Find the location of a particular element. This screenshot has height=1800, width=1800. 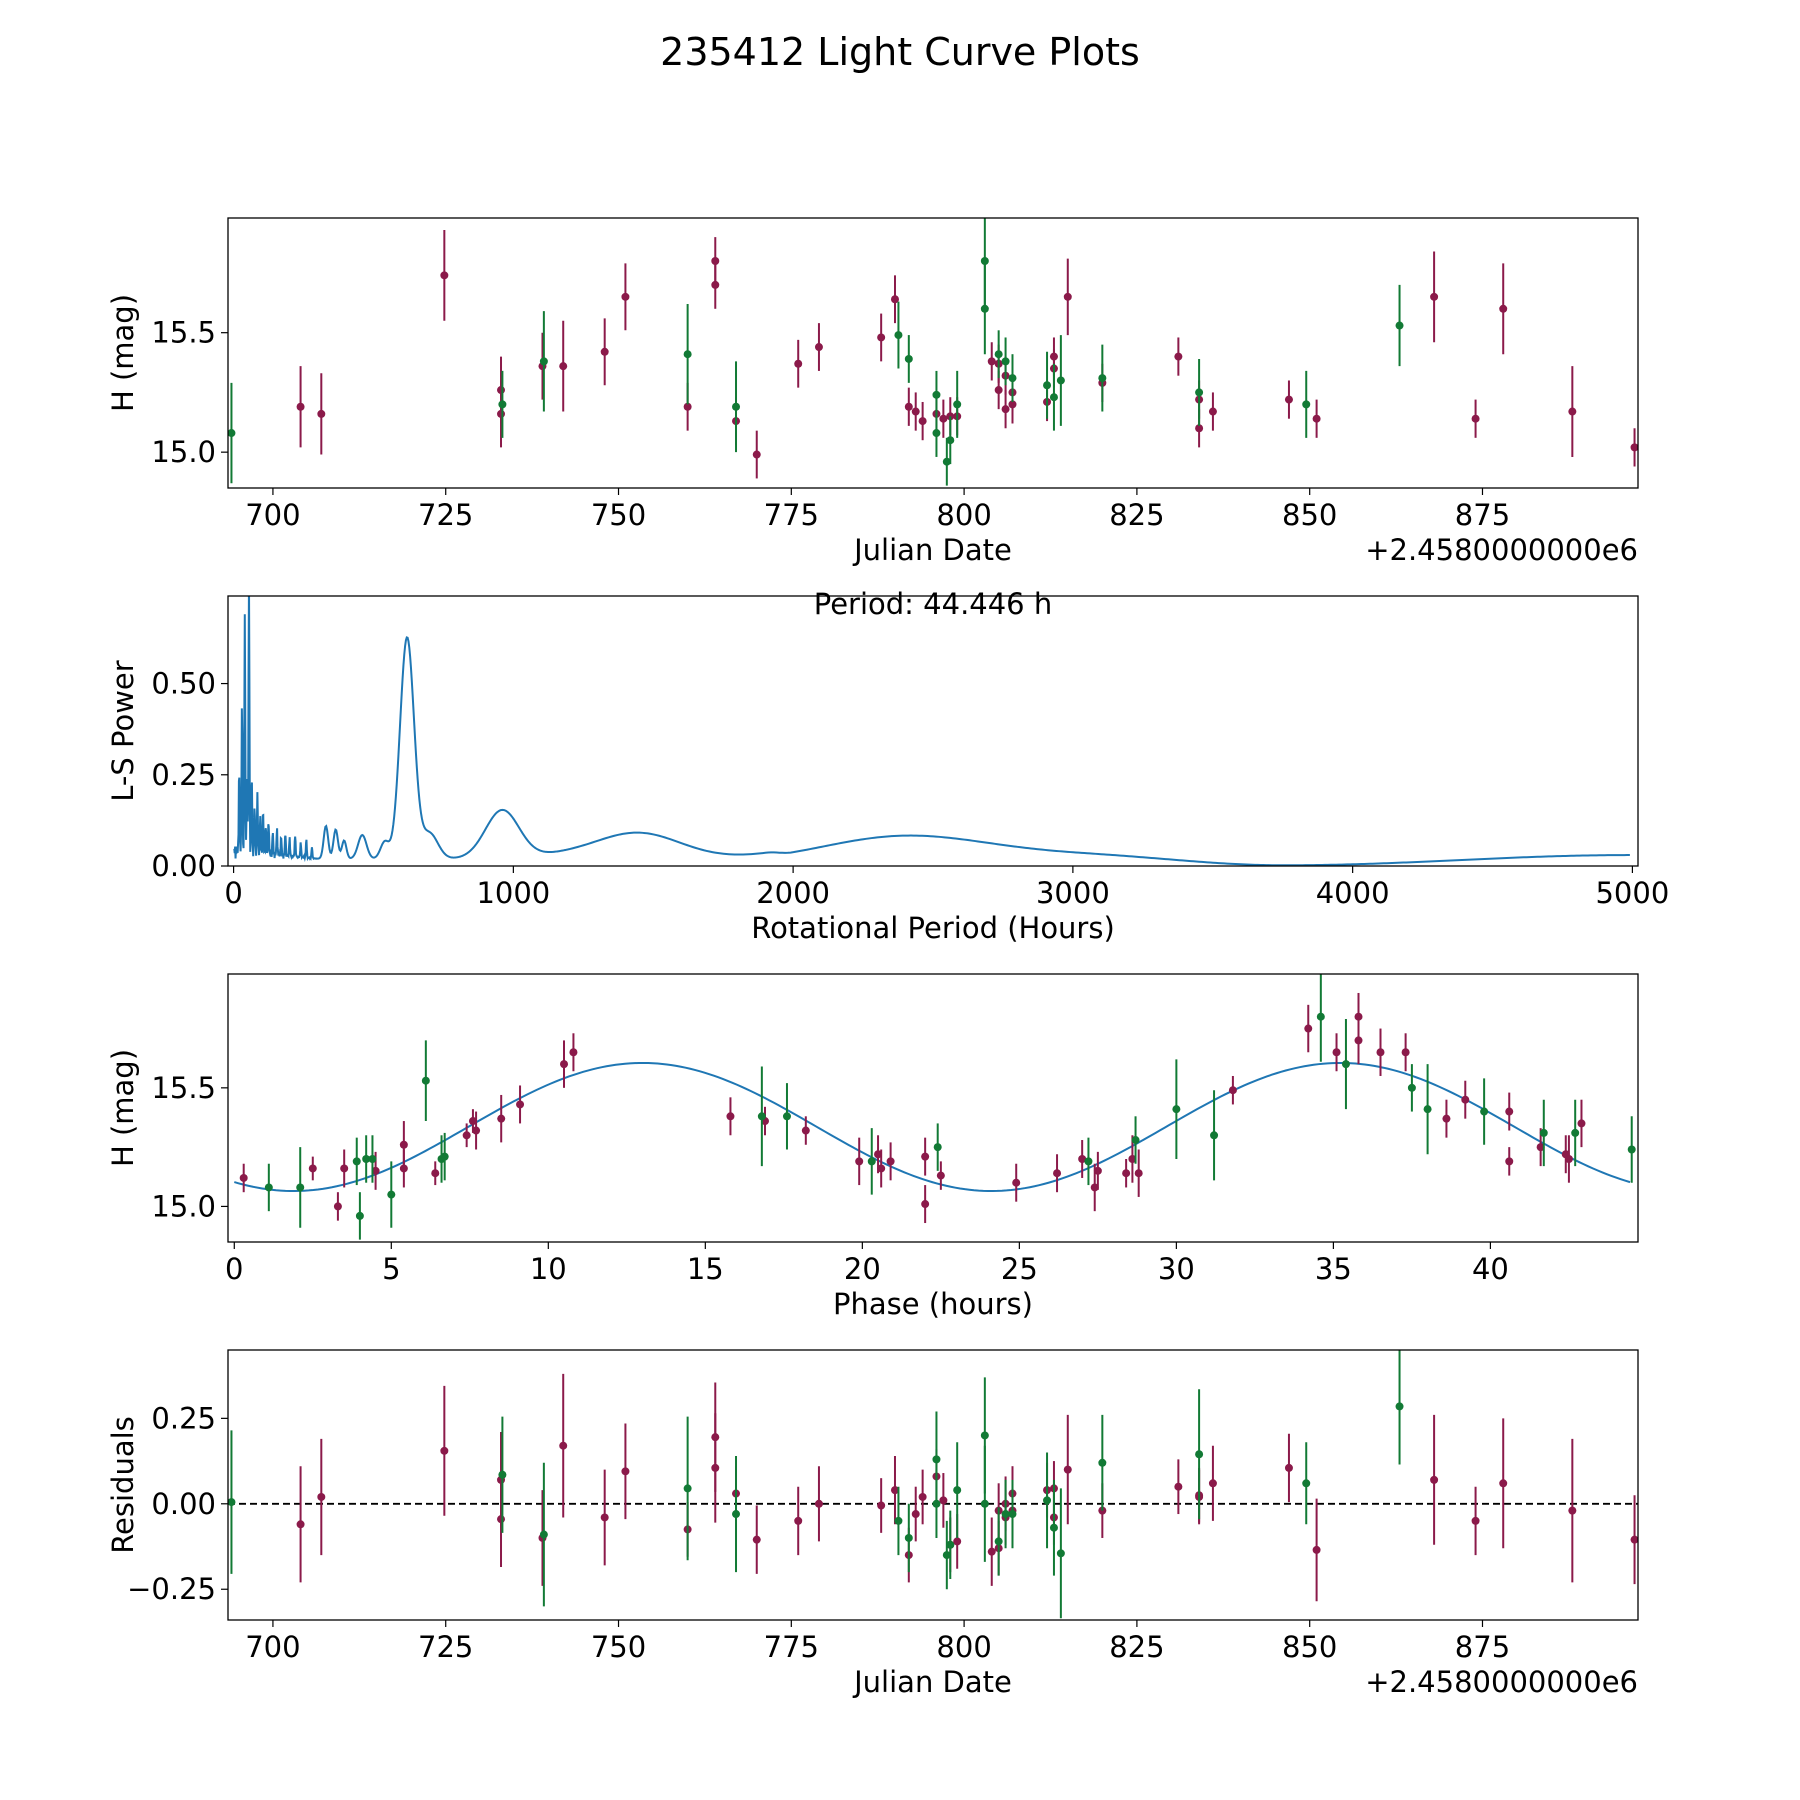

x-tick-label: 30 is located at coordinates (1176, 1269).